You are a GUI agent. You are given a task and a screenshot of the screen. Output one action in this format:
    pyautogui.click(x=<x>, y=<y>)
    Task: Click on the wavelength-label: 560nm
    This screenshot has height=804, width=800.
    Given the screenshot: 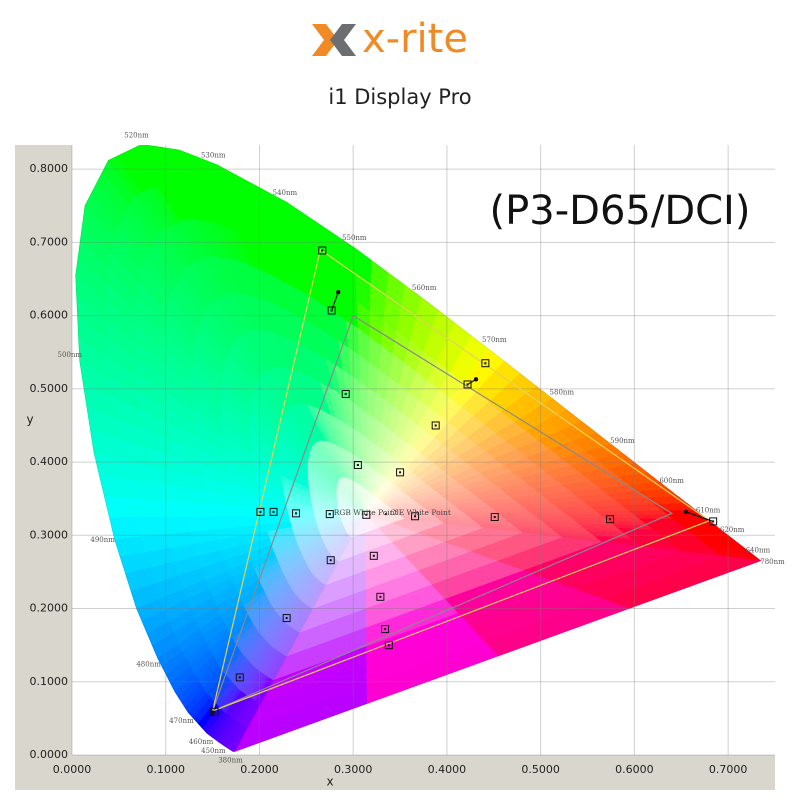 What is the action you would take?
    pyautogui.click(x=424, y=288)
    